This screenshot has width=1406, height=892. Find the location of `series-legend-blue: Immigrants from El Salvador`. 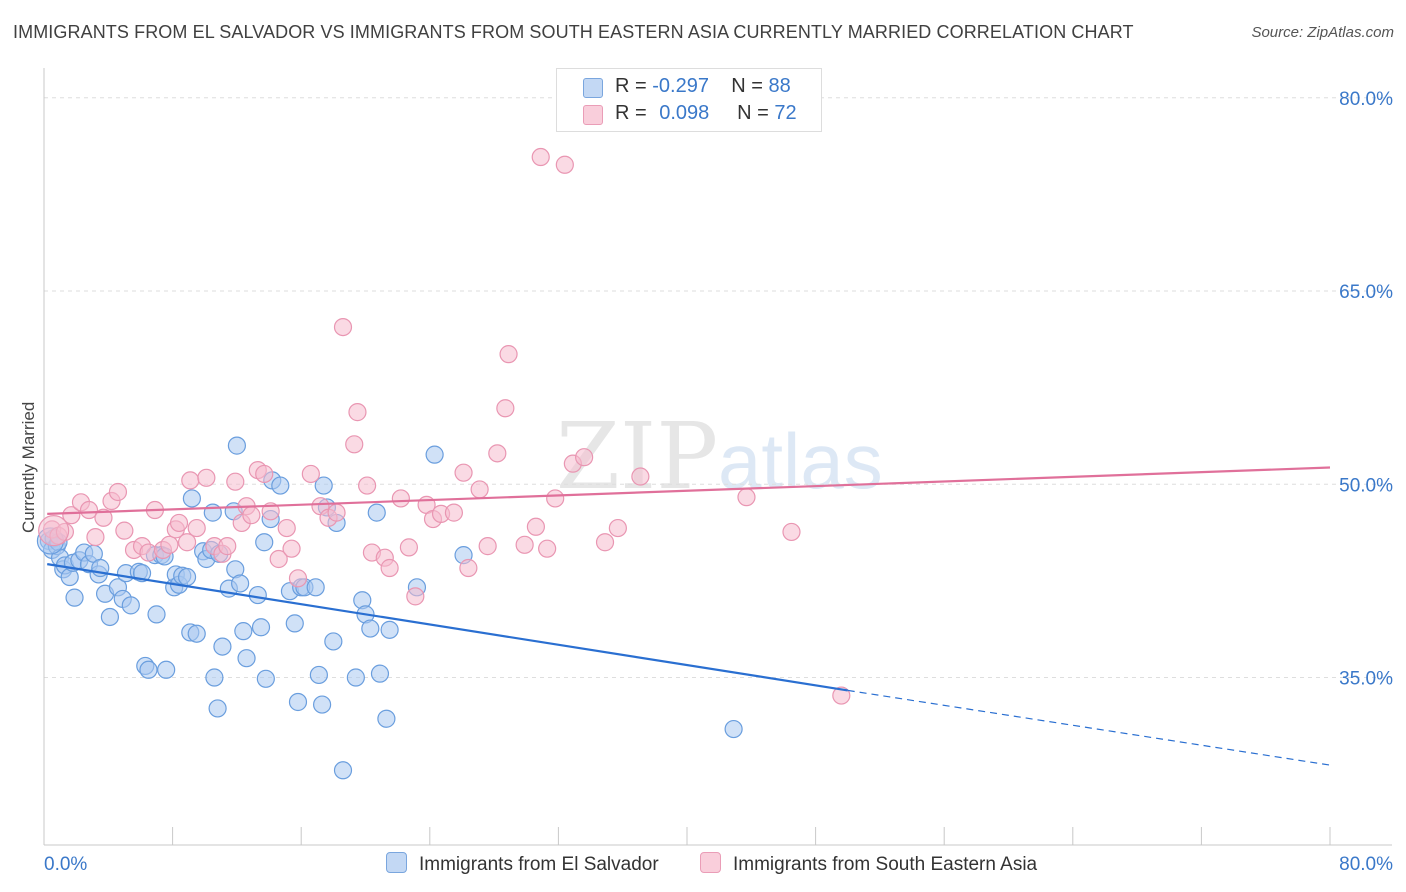

series-legend-blue: Immigrants from El Salvador is located at coordinates (522, 864).